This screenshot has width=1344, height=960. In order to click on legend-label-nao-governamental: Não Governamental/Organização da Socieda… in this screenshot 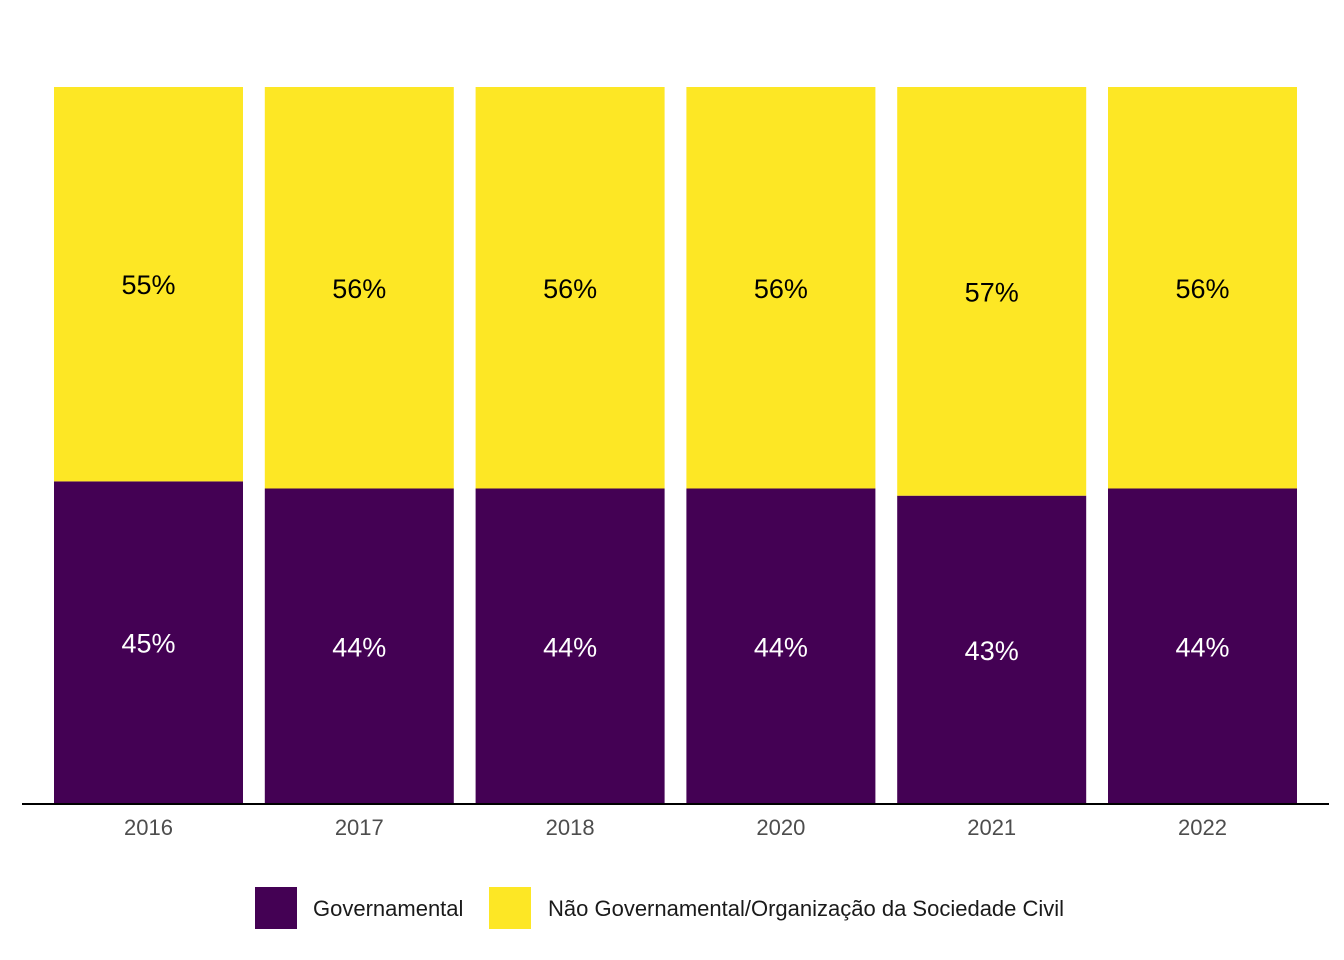, I will do `click(806, 908)`.